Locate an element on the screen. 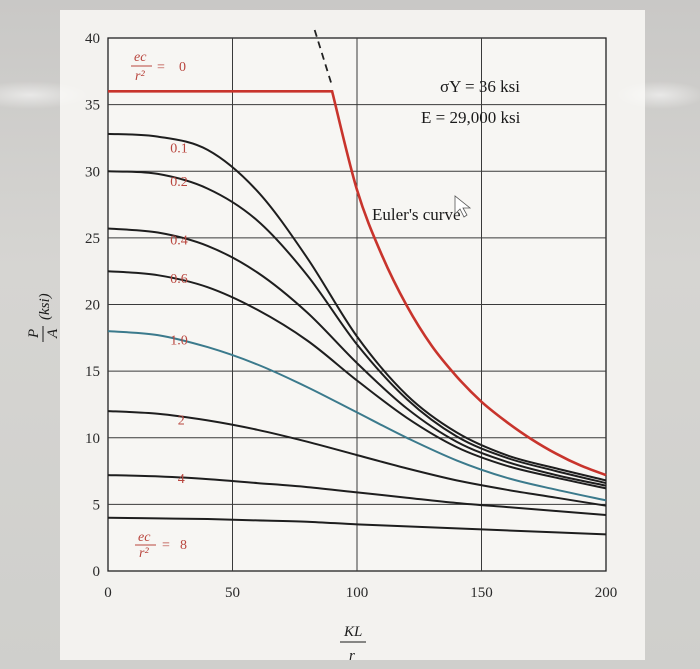 Image resolution: width=700 pixels, height=669 pixels. x-tick-label: 150 is located at coordinates (481, 593).